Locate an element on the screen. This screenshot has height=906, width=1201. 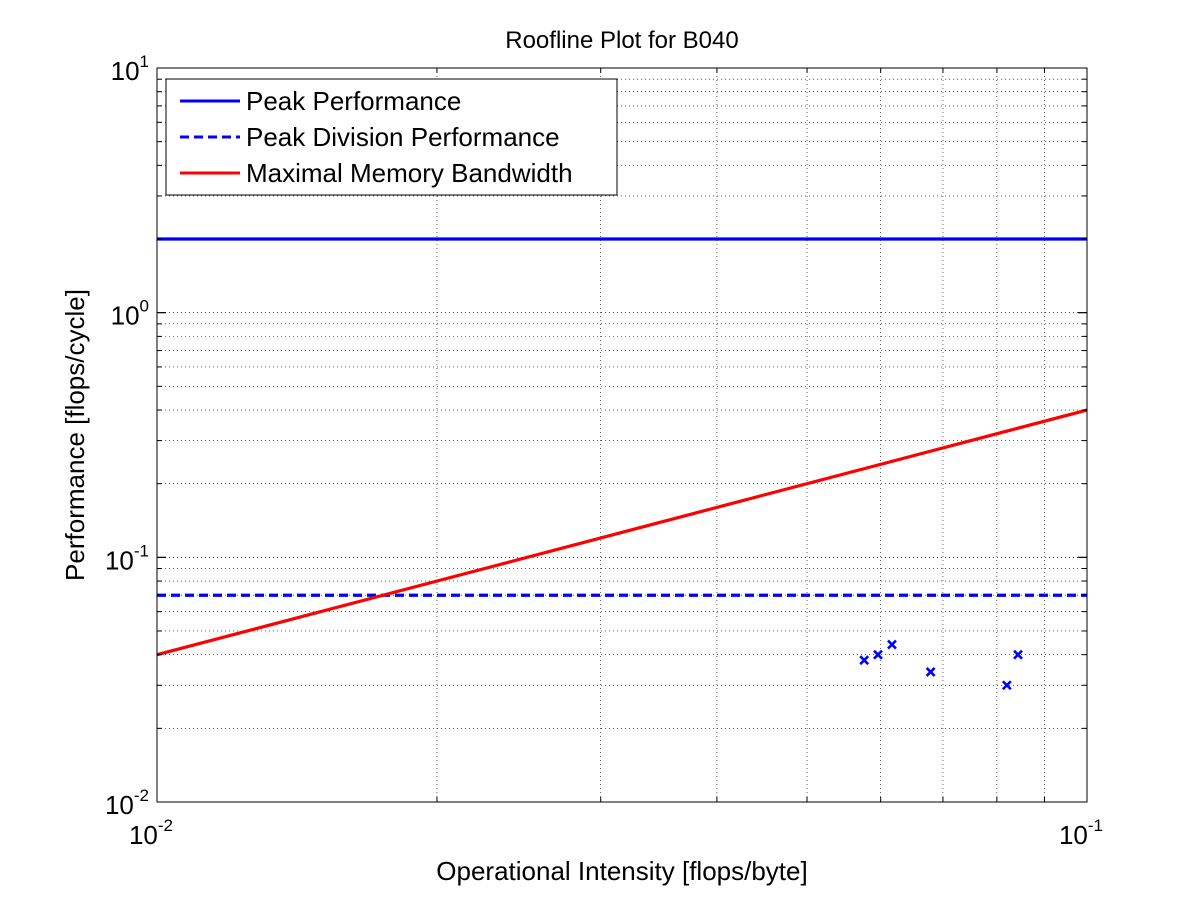
y-tick-label: 10¹ is located at coordinates (130, 69).